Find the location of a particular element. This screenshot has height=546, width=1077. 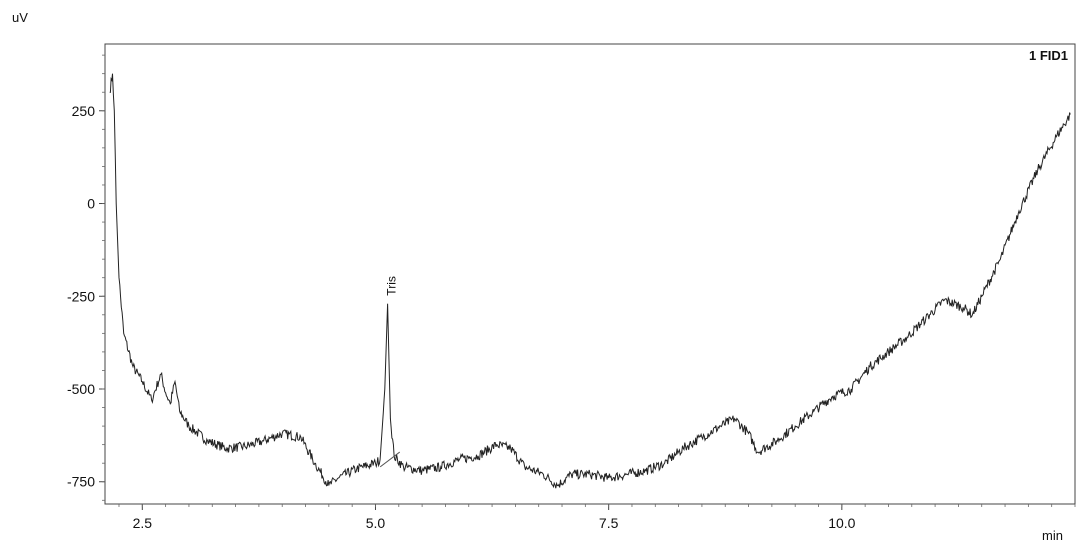

x-tick-label: 7.5 is located at coordinates (609, 523).